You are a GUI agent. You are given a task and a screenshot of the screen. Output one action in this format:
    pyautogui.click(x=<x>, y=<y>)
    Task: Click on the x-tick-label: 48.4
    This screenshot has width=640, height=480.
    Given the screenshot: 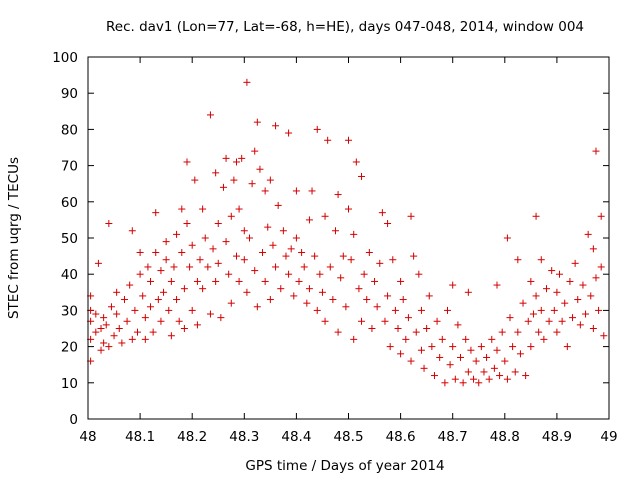 What is the action you would take?
    pyautogui.click(x=296, y=437)
    